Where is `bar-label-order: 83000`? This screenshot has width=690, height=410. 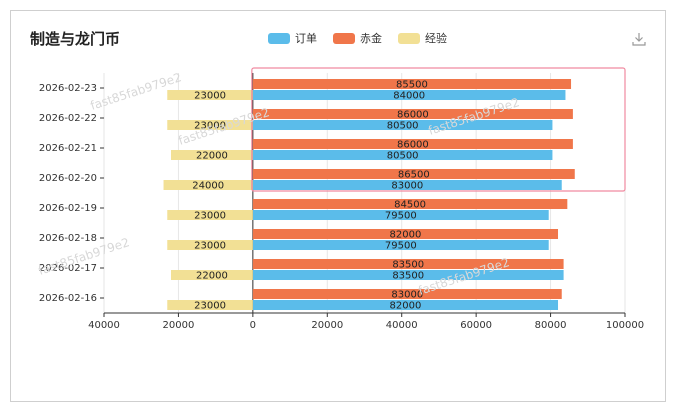 bar-label-order: 83000 is located at coordinates (407, 186).